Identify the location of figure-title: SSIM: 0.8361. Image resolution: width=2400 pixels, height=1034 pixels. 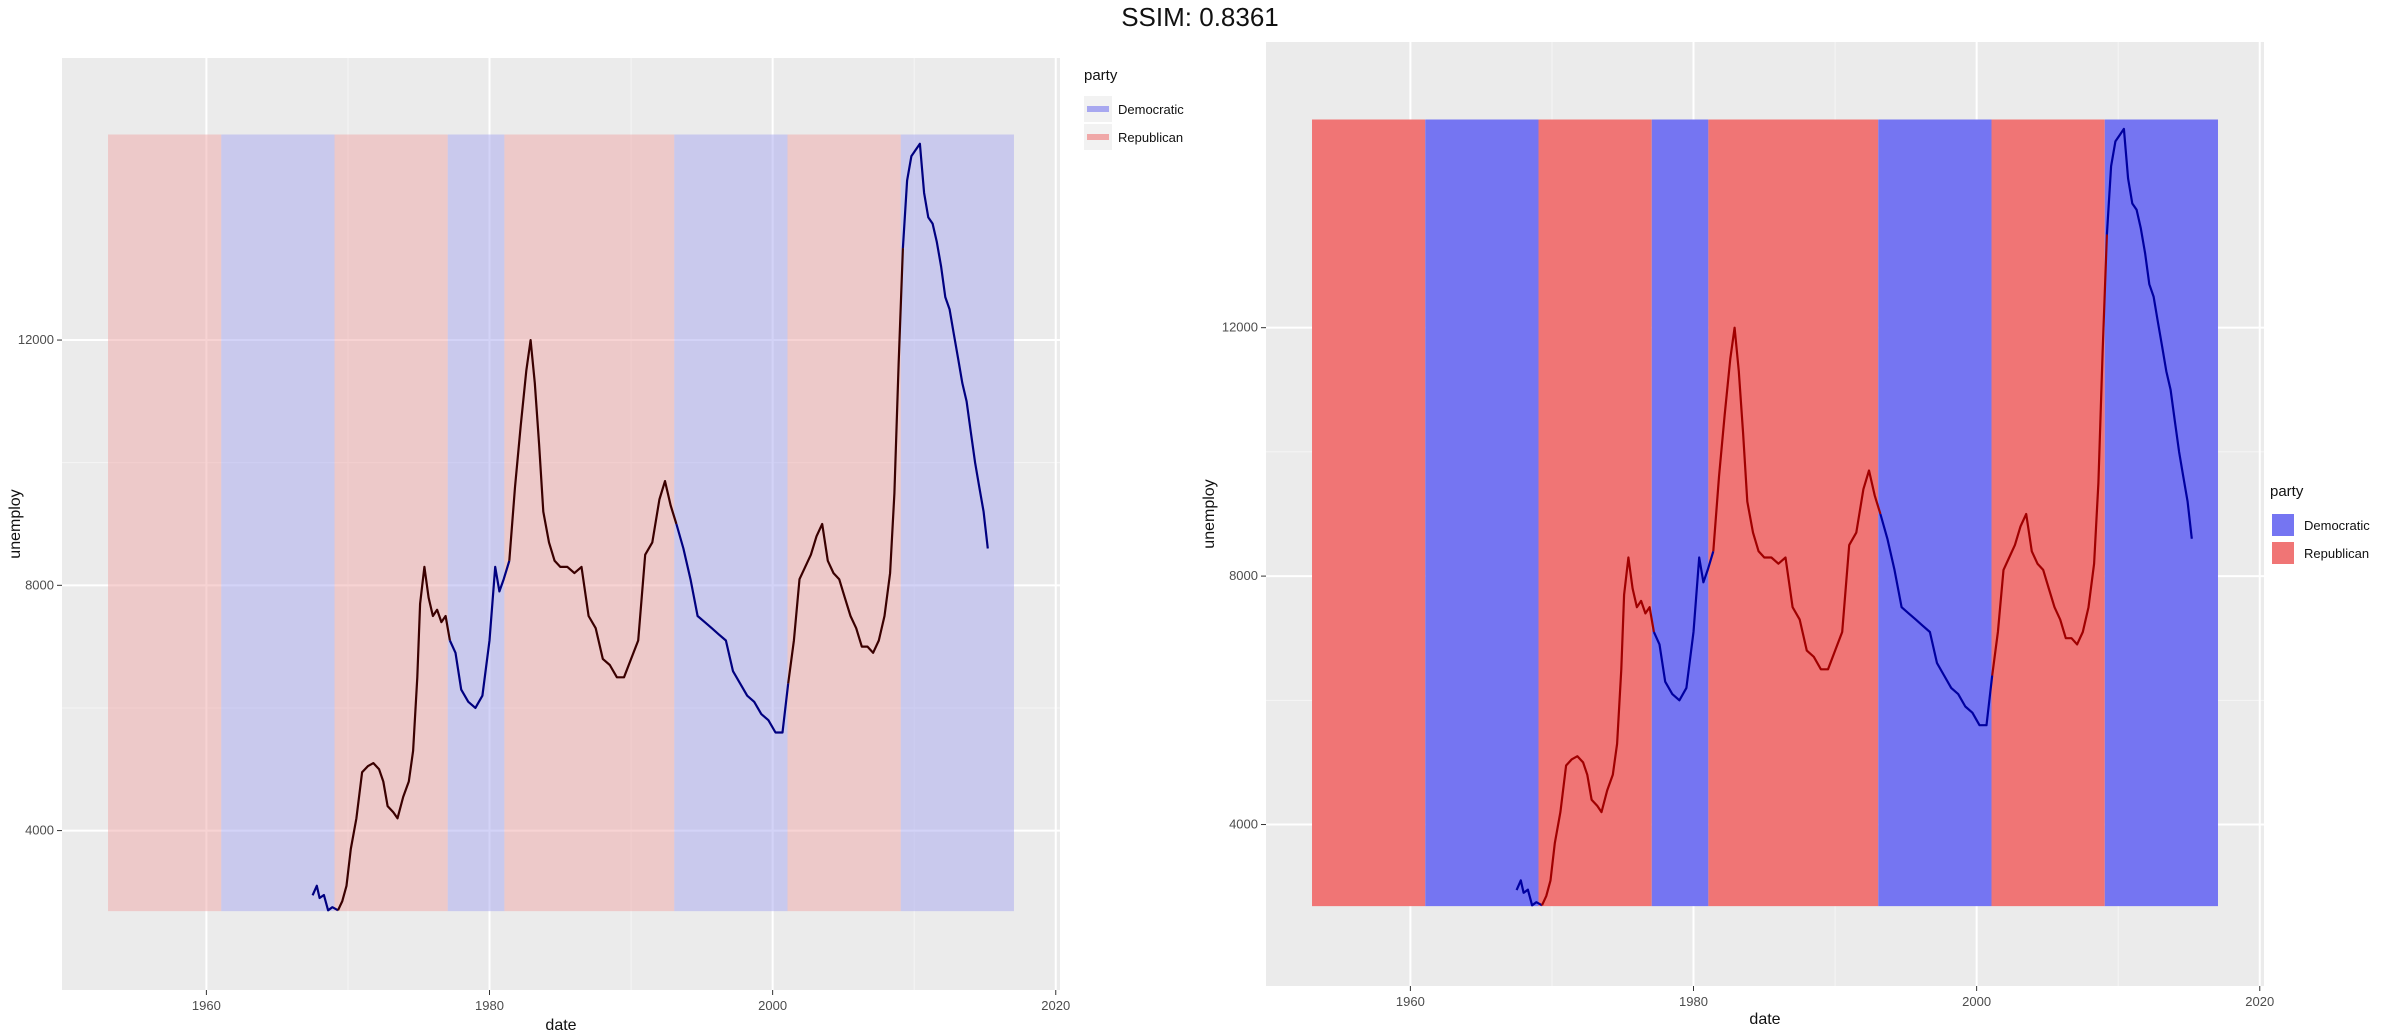
(1200, 17).